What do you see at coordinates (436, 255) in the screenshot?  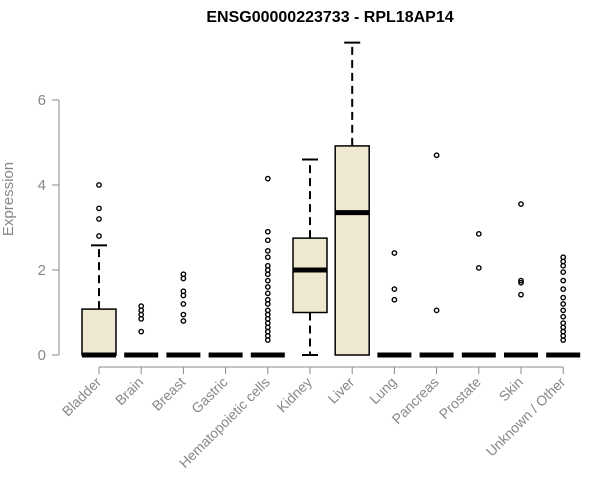 I see `box-pancreas` at bounding box center [436, 255].